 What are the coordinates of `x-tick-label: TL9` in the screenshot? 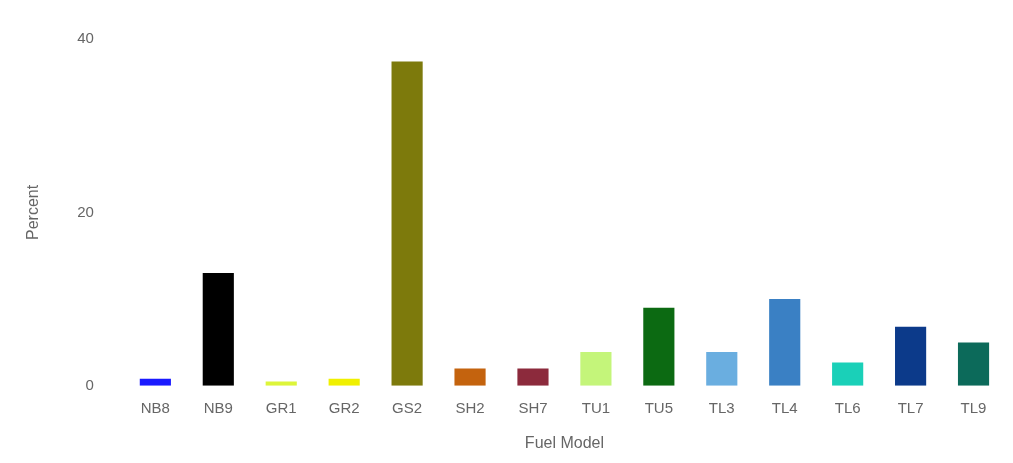 It's located at (973, 407).